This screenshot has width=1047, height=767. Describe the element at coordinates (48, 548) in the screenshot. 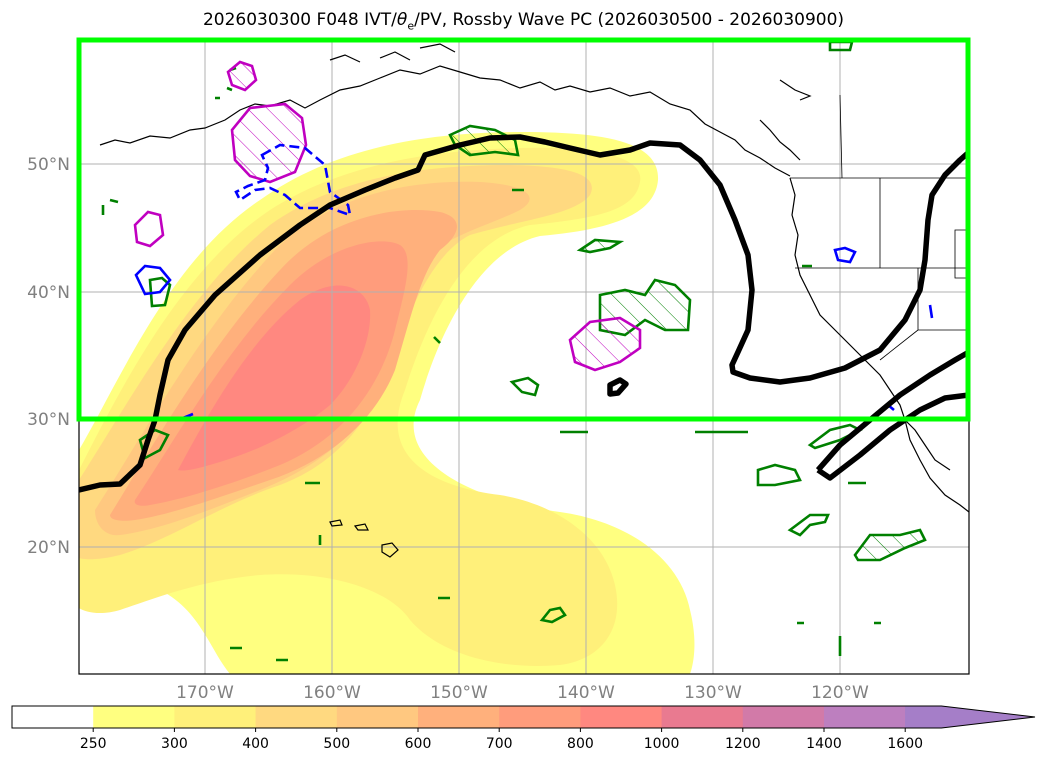

I see `lat-label-20: 20°N` at that location.